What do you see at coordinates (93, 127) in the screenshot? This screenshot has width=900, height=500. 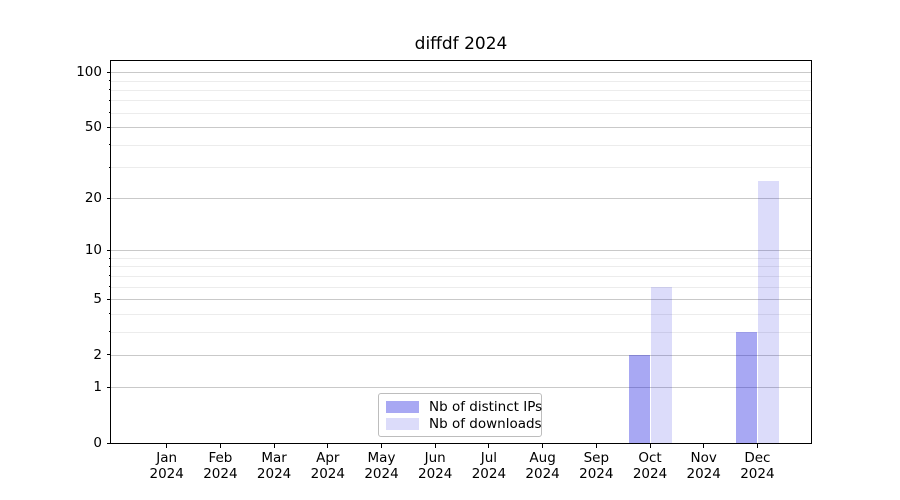 I see `y-tick-label: 50` at bounding box center [93, 127].